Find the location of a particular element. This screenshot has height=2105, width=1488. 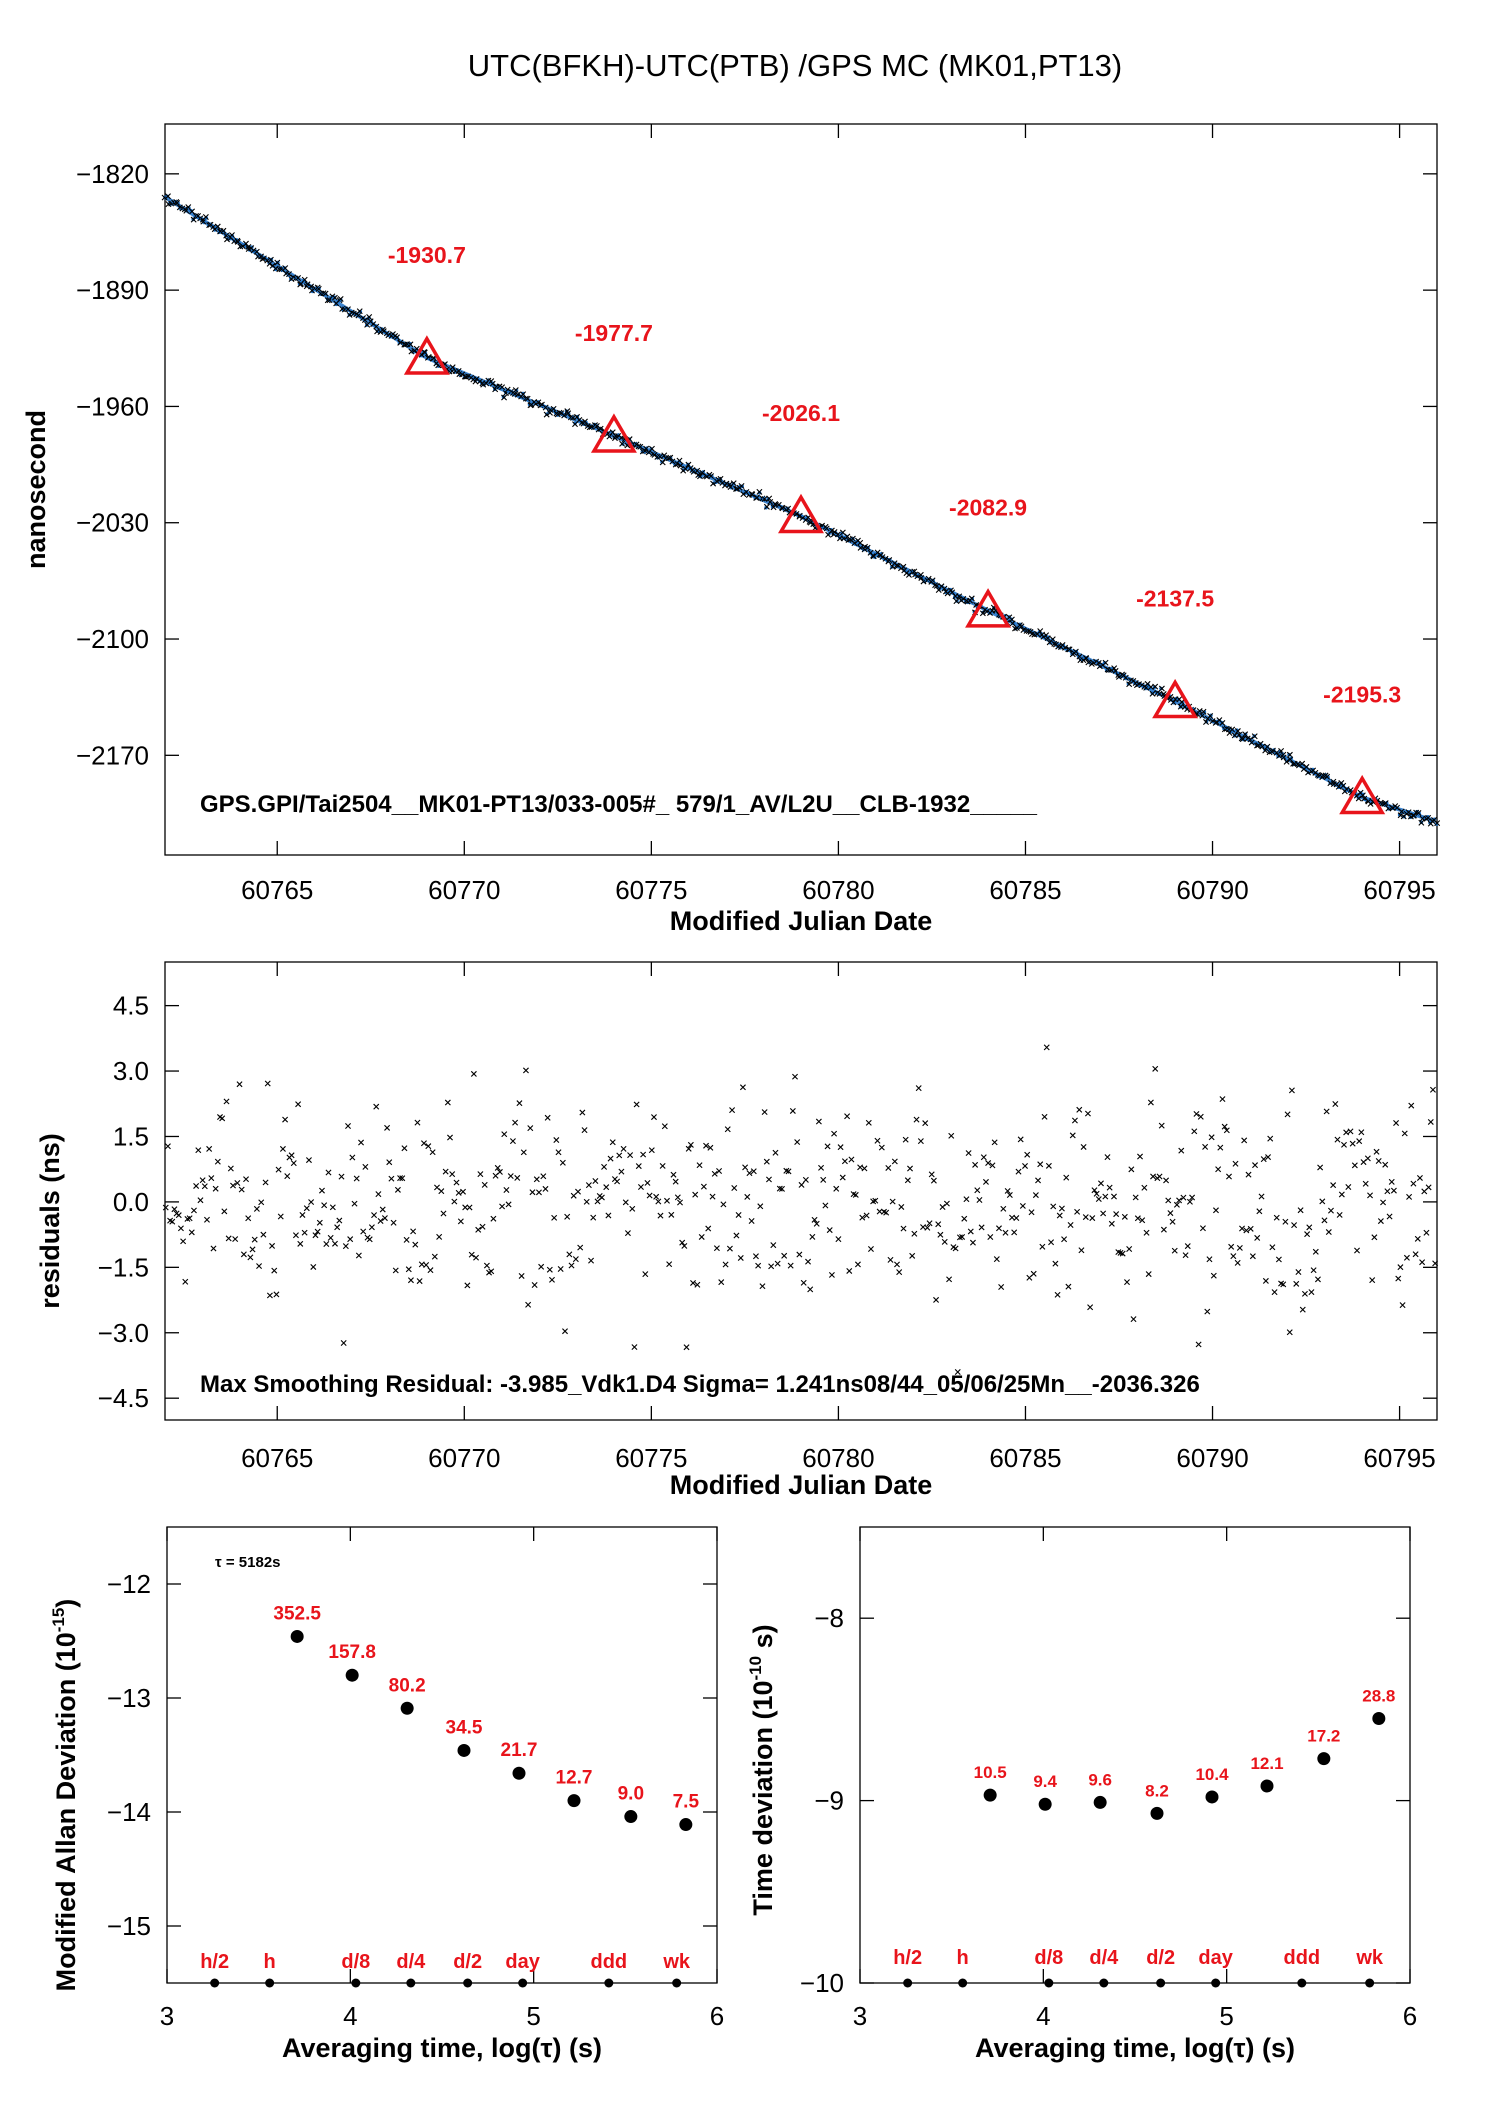

y-tick-label: −8 is located at coordinates (829, 1618).